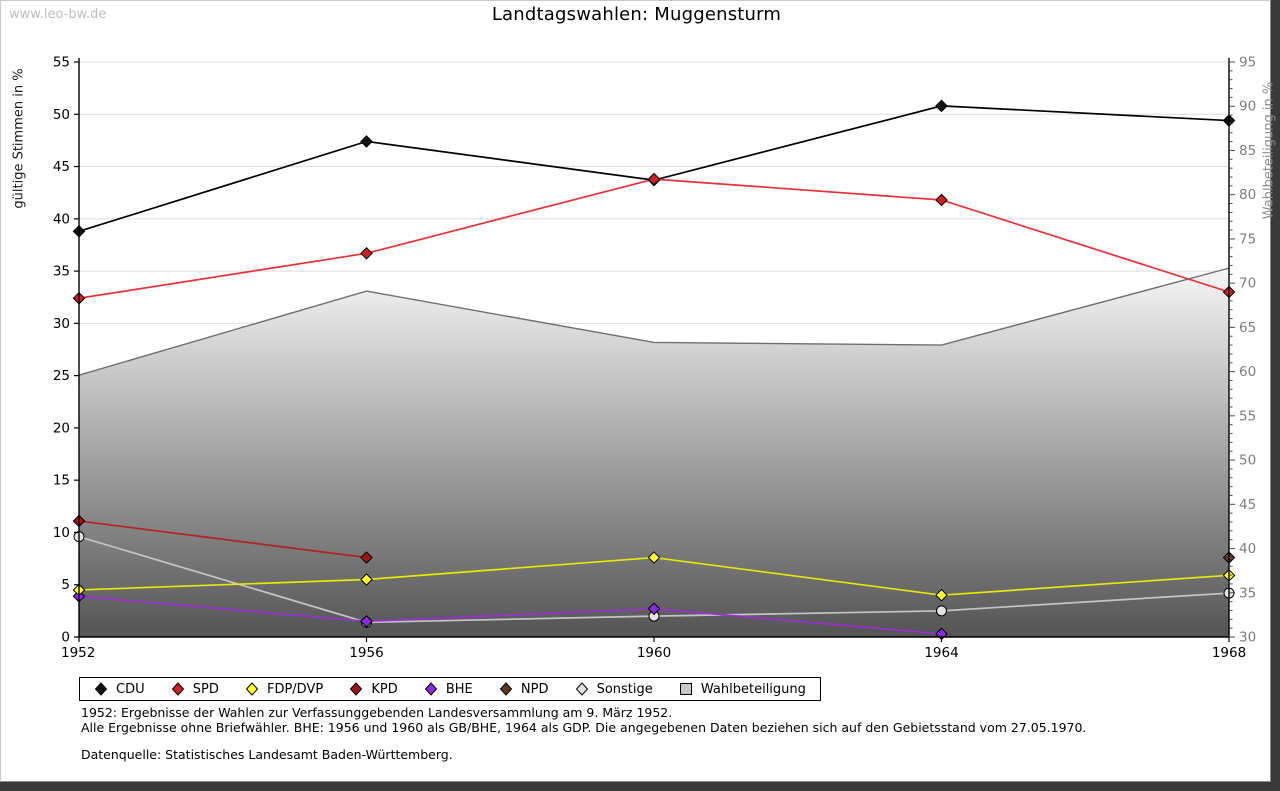 The height and width of the screenshot is (791, 1280). Describe the element at coordinates (1247, 638) in the screenshot. I see `right-tick-label: 30` at that location.